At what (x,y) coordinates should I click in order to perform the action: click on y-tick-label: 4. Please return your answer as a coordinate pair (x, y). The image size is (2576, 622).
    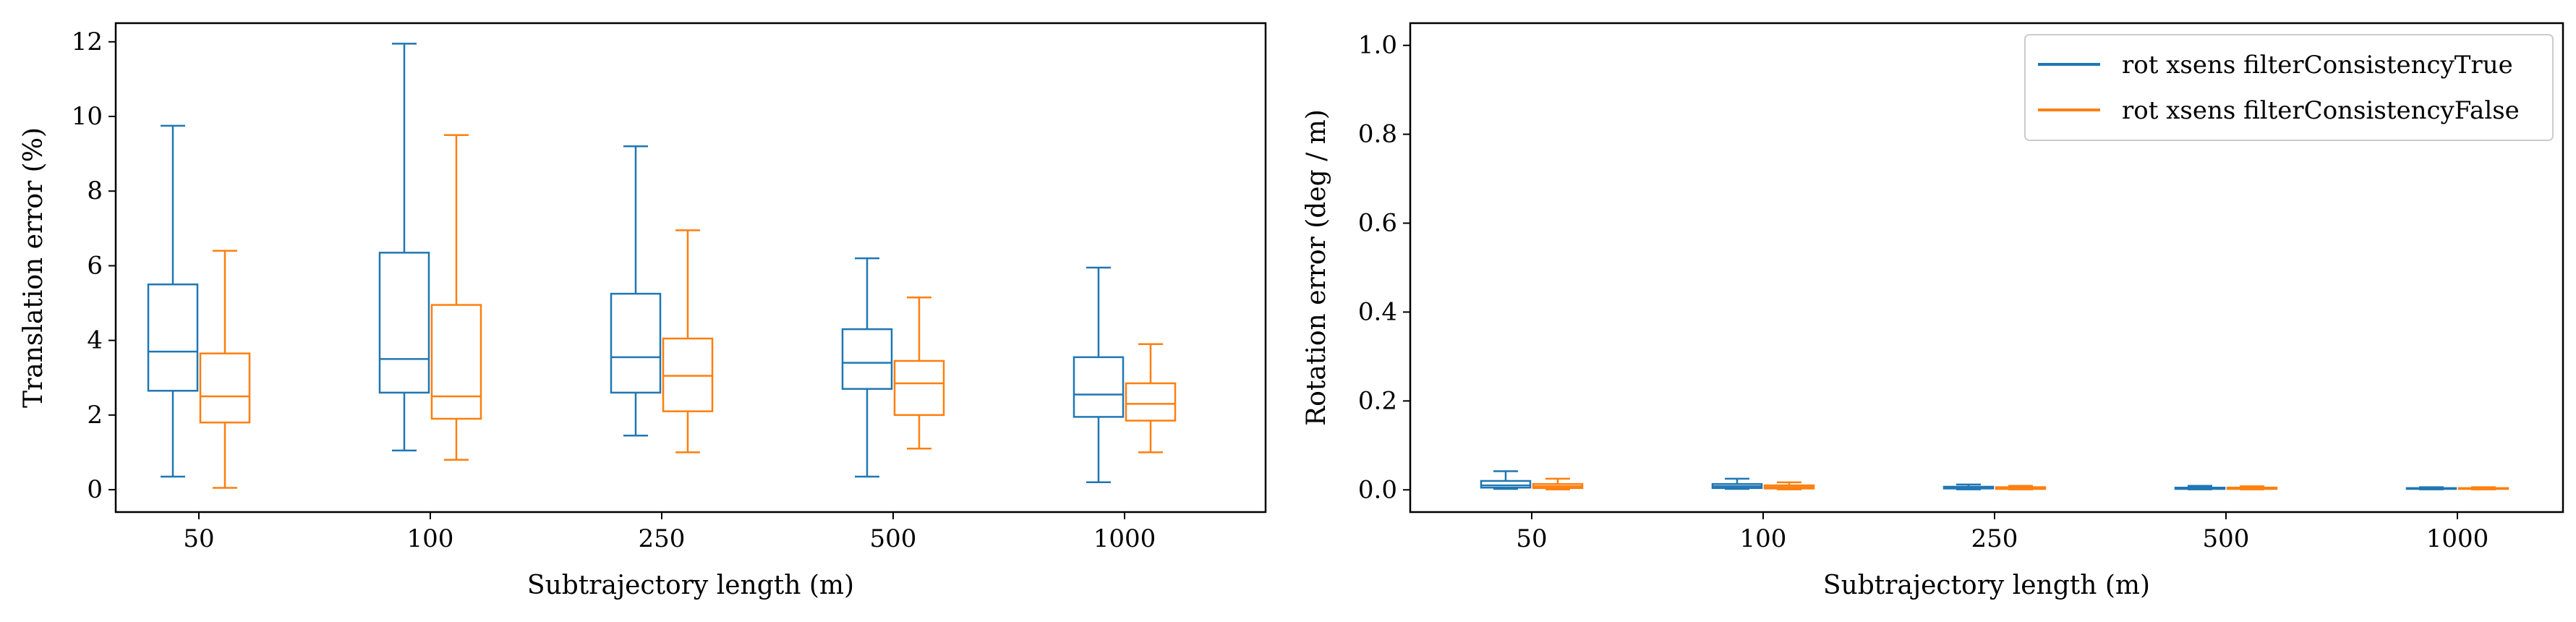
    Looking at the image, I should click on (95, 340).